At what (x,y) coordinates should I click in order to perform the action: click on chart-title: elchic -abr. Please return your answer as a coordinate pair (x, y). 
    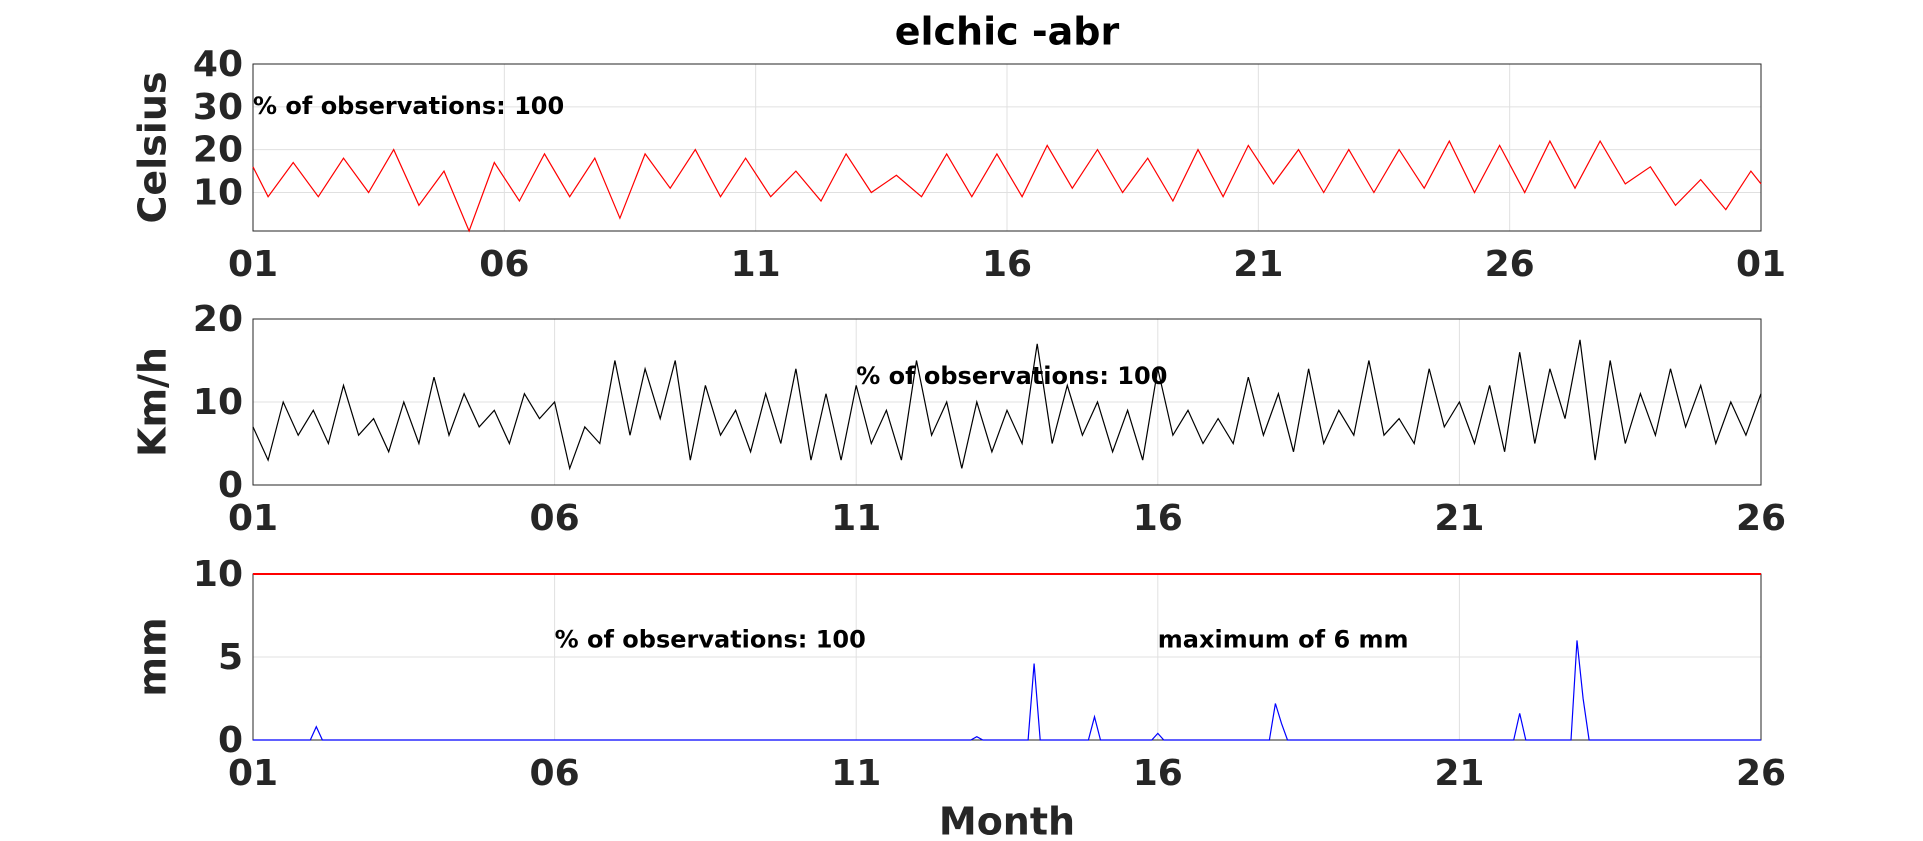
    Looking at the image, I should click on (1007, 32).